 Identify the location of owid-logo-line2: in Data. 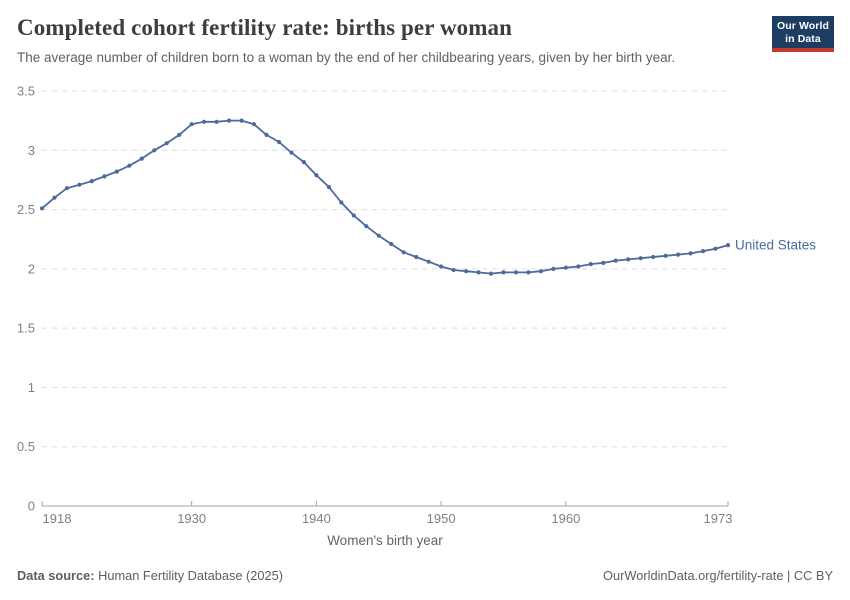
(803, 38).